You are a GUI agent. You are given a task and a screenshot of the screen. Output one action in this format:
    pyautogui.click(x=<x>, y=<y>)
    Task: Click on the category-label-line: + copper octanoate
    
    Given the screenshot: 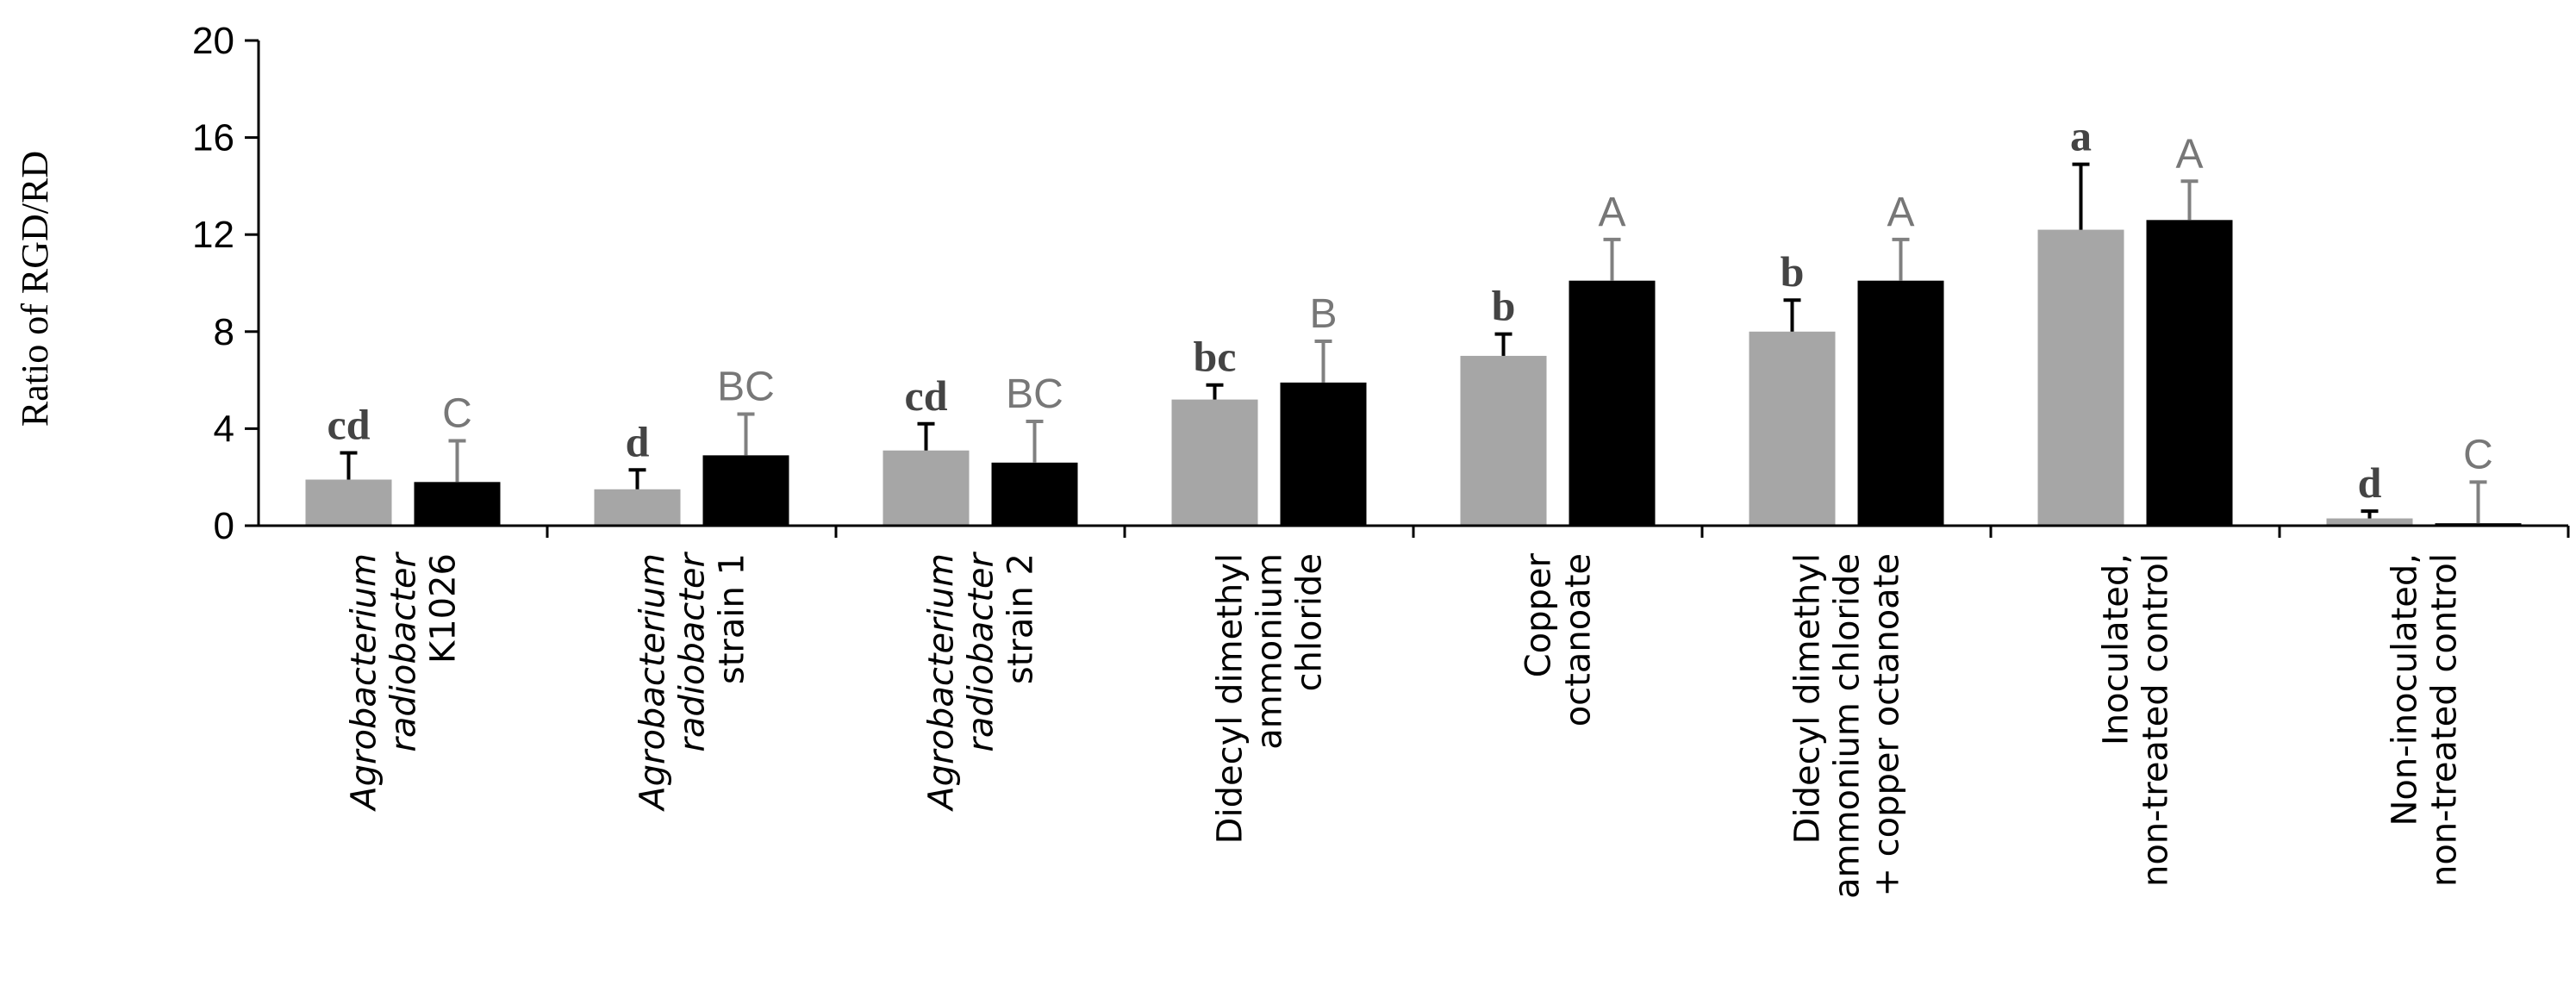 What is the action you would take?
    pyautogui.click(x=1887, y=725)
    